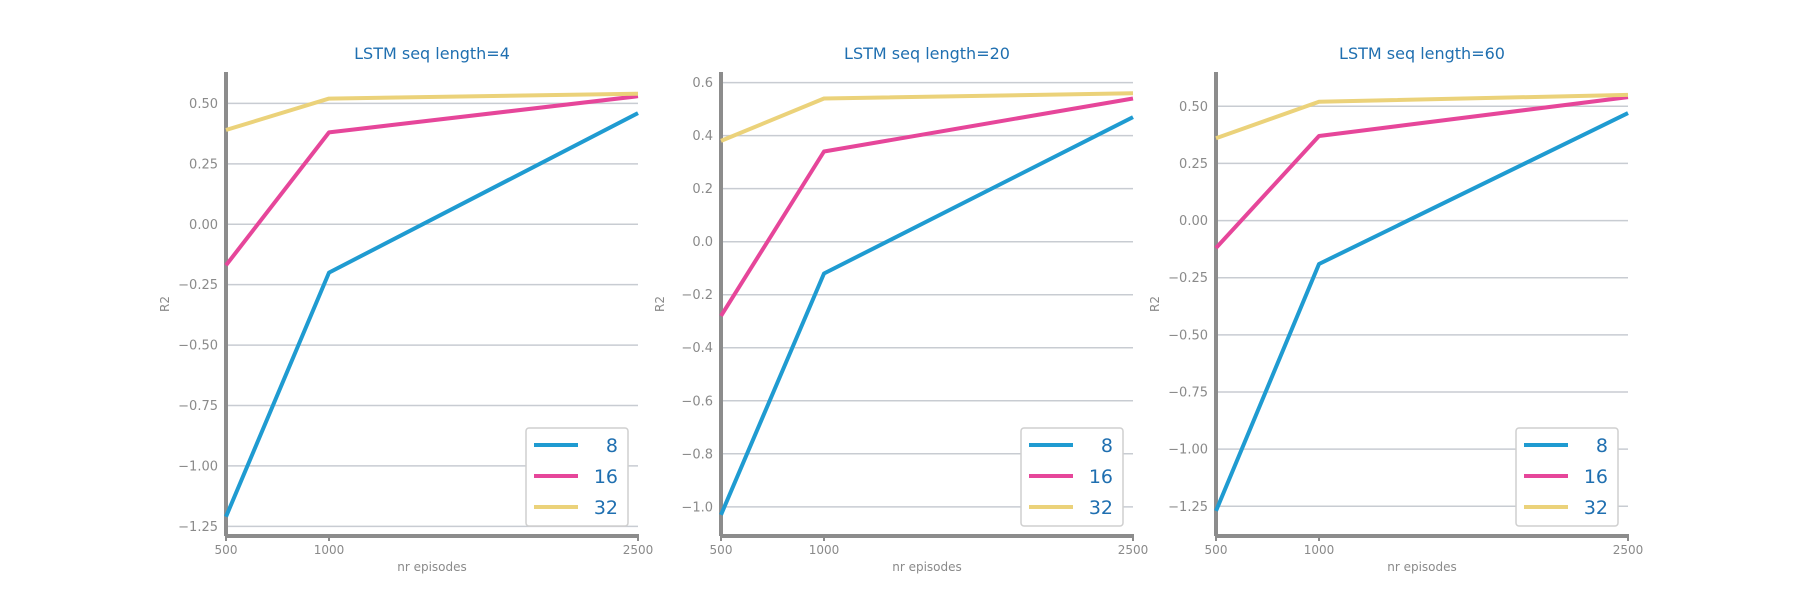 The image size is (1800, 600). What do you see at coordinates (1422, 53) in the screenshot?
I see `chart-title: LSTM seq length=60` at bounding box center [1422, 53].